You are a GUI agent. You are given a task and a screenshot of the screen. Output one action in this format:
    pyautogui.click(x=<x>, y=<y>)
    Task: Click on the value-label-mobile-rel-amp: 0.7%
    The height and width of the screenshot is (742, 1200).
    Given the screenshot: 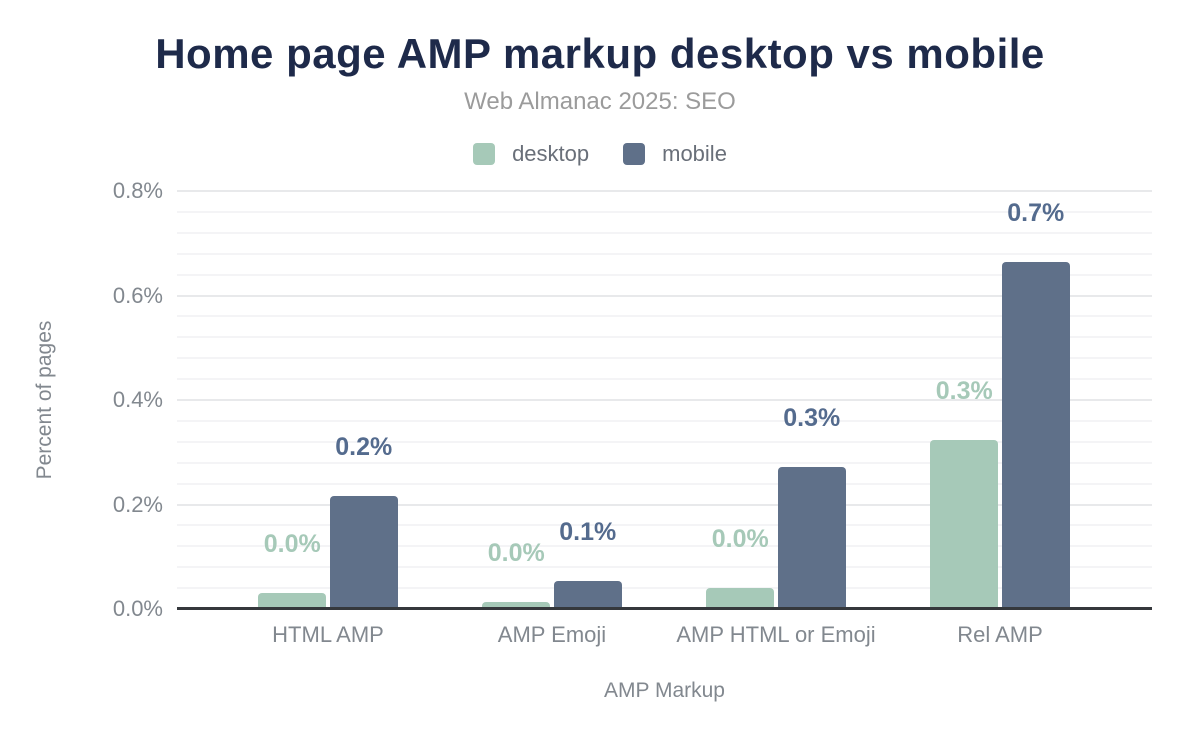 What is the action you would take?
    pyautogui.click(x=1036, y=213)
    